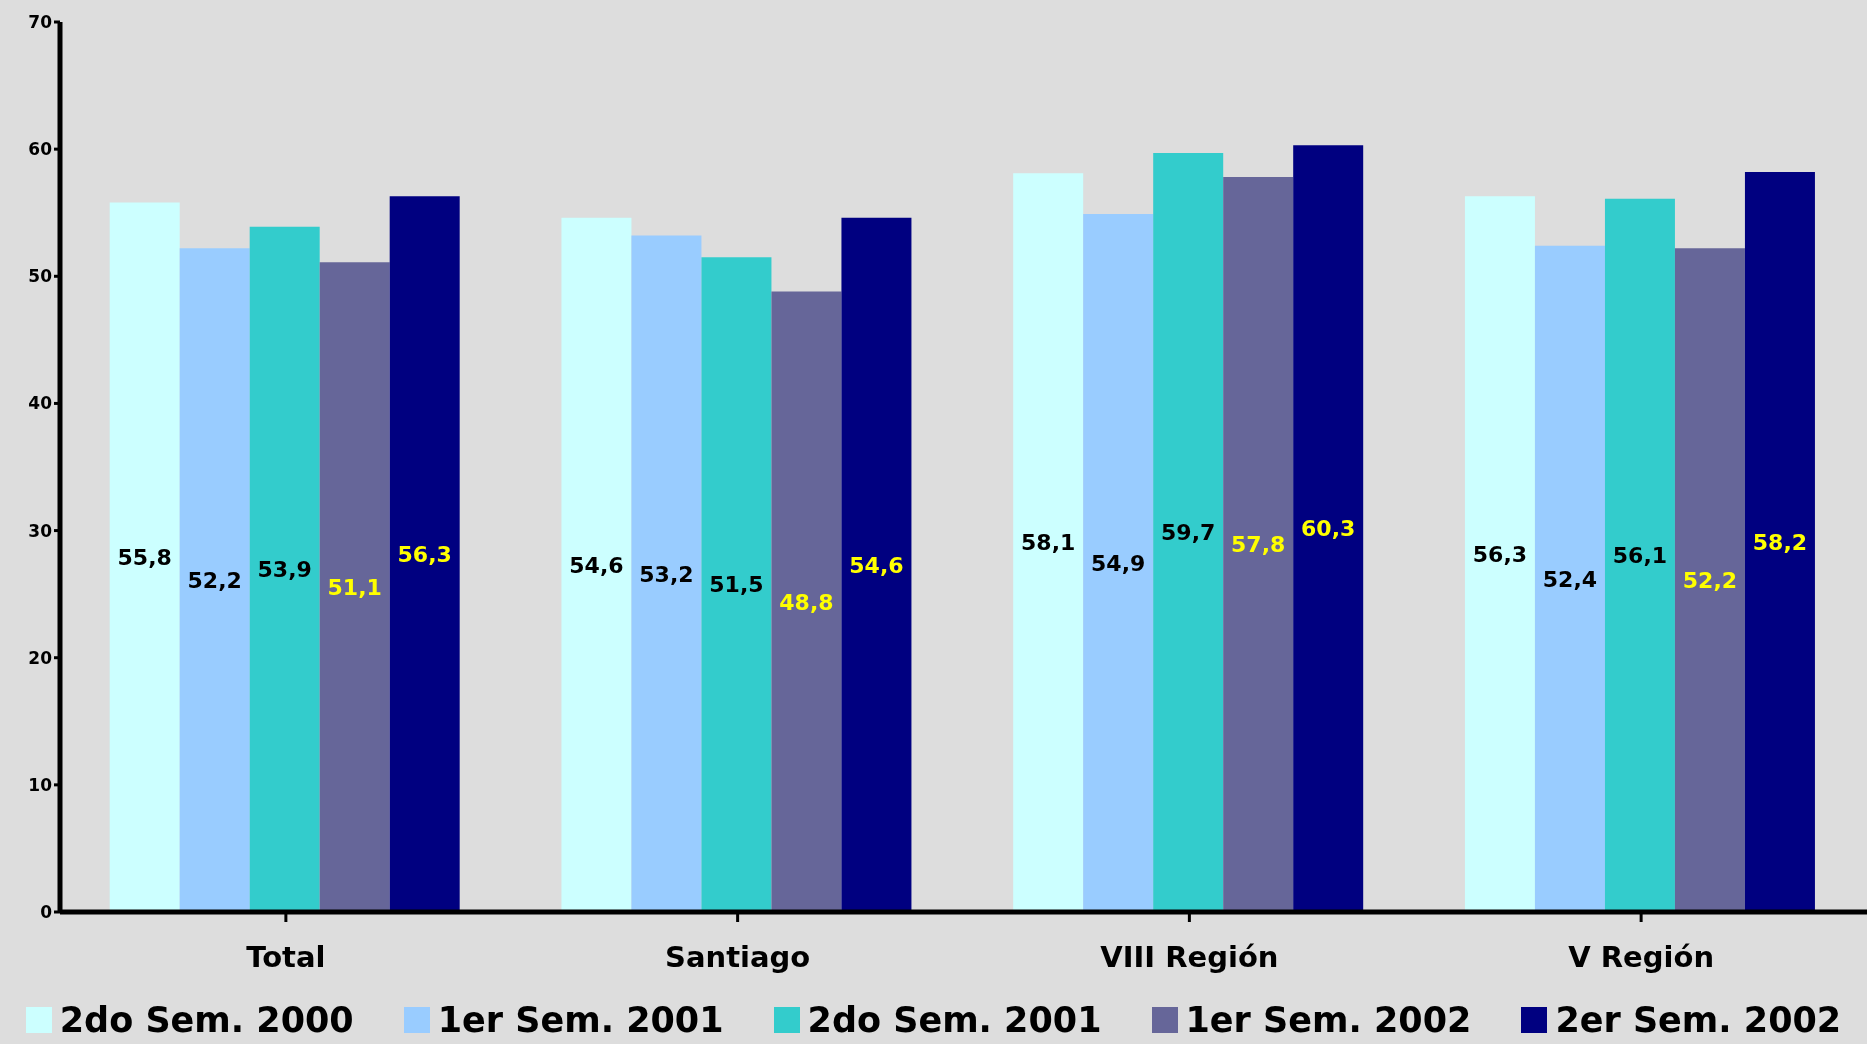  Describe the element at coordinates (40, 276) in the screenshot. I see `y-tick-label: 50` at that location.